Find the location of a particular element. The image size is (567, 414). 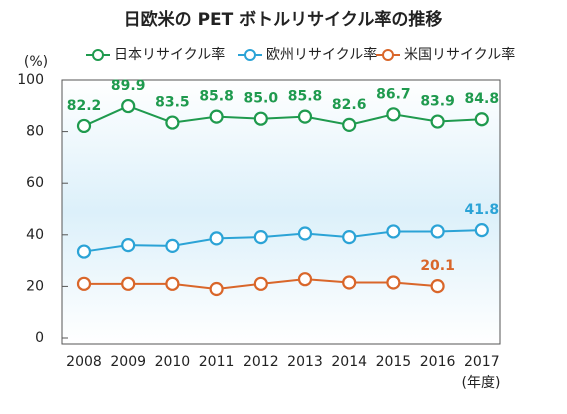

y-tick-label: 100 is located at coordinates (30, 80).